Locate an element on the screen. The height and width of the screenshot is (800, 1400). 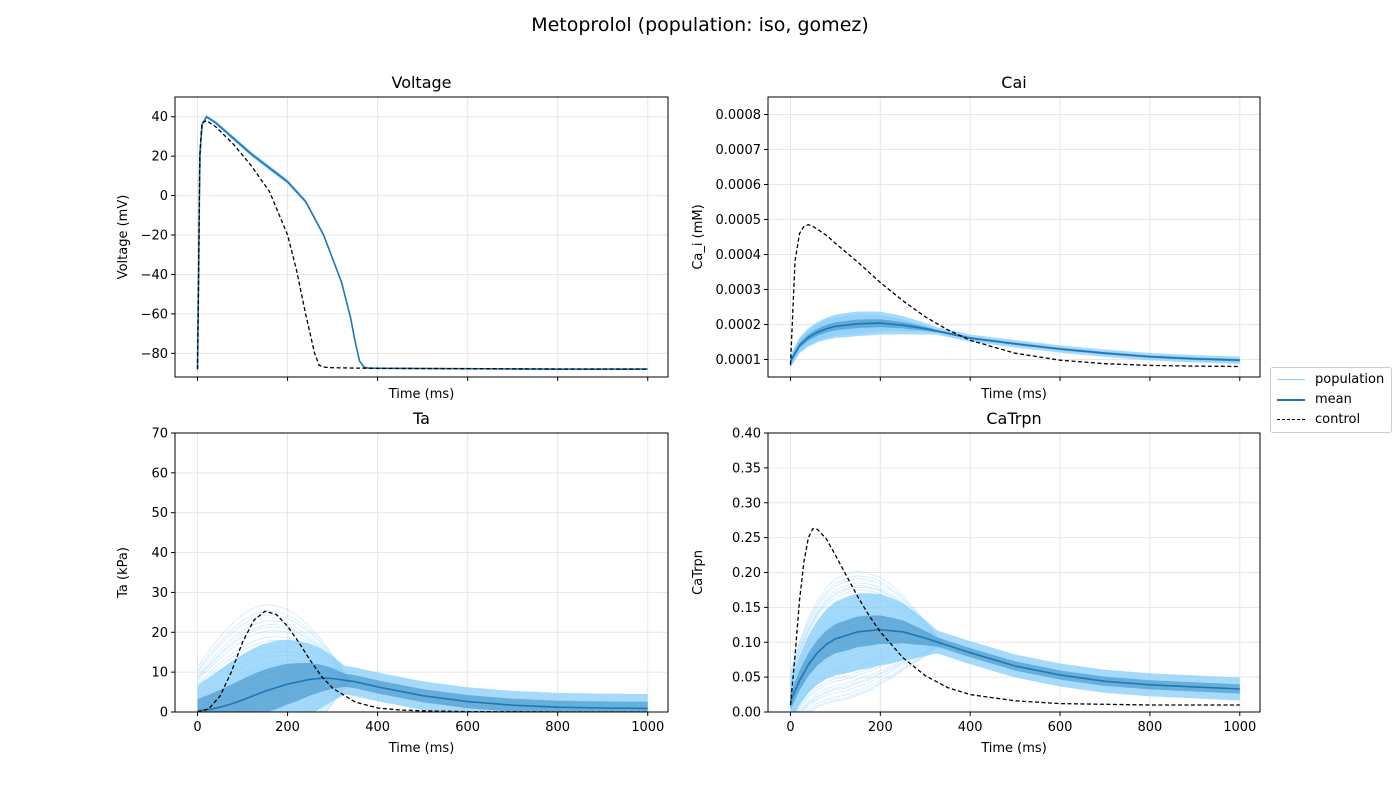
y-tick-label: 0.0008 is located at coordinates (739, 115).